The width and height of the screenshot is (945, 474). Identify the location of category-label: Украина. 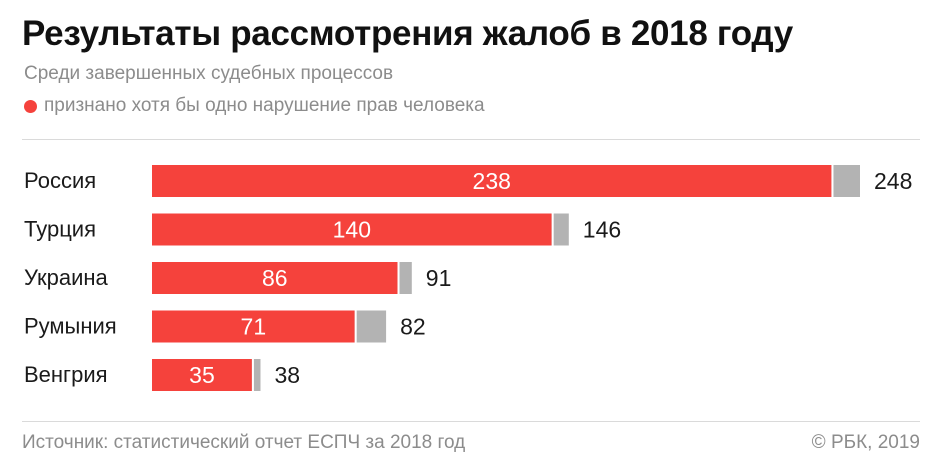
(66, 277).